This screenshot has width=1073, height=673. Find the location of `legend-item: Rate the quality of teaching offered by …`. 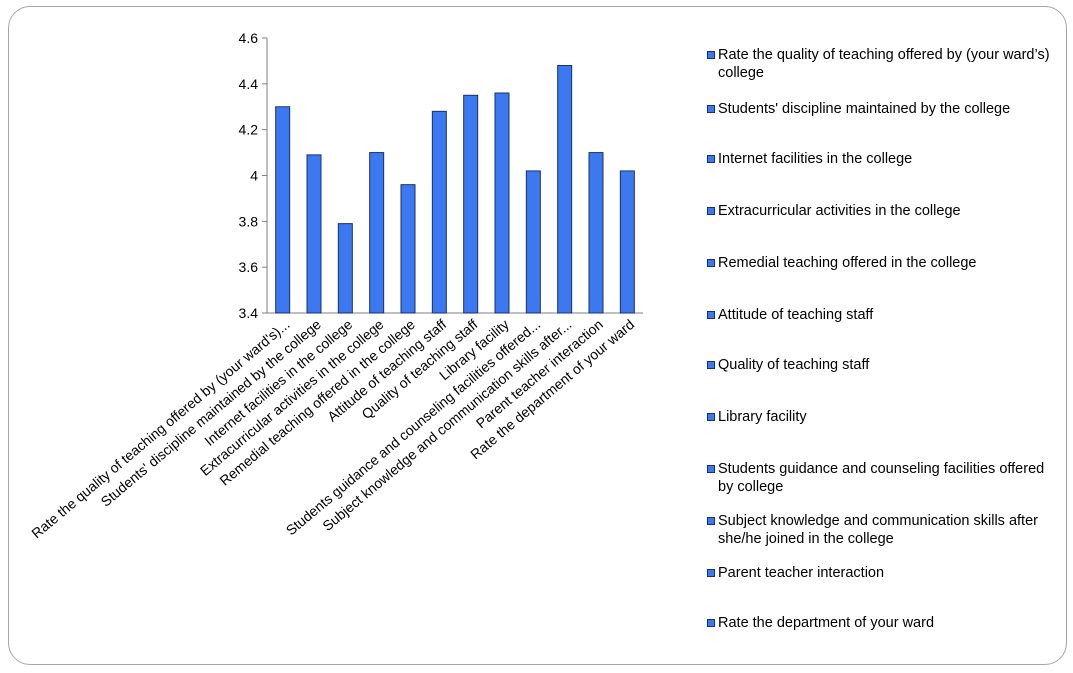

legend-item: Rate the quality of teaching offered by … is located at coordinates (882, 64).